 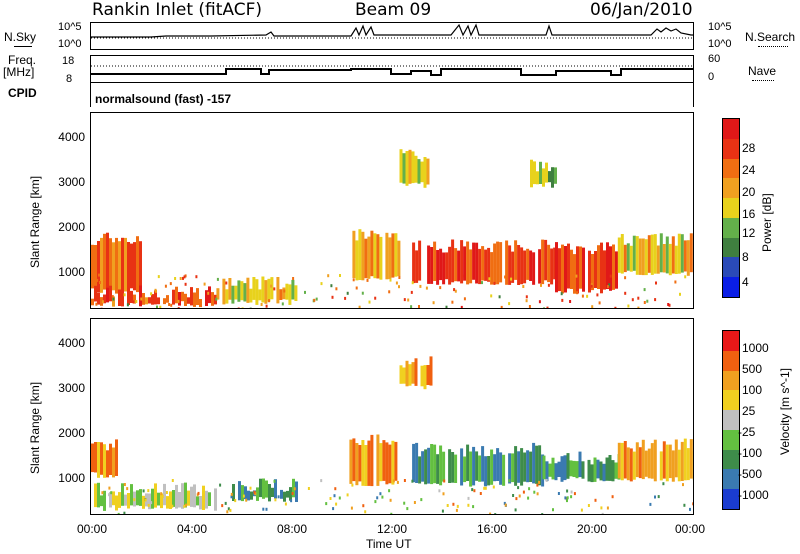 I want to click on beam-title: Beam 09, so click(x=393, y=10).